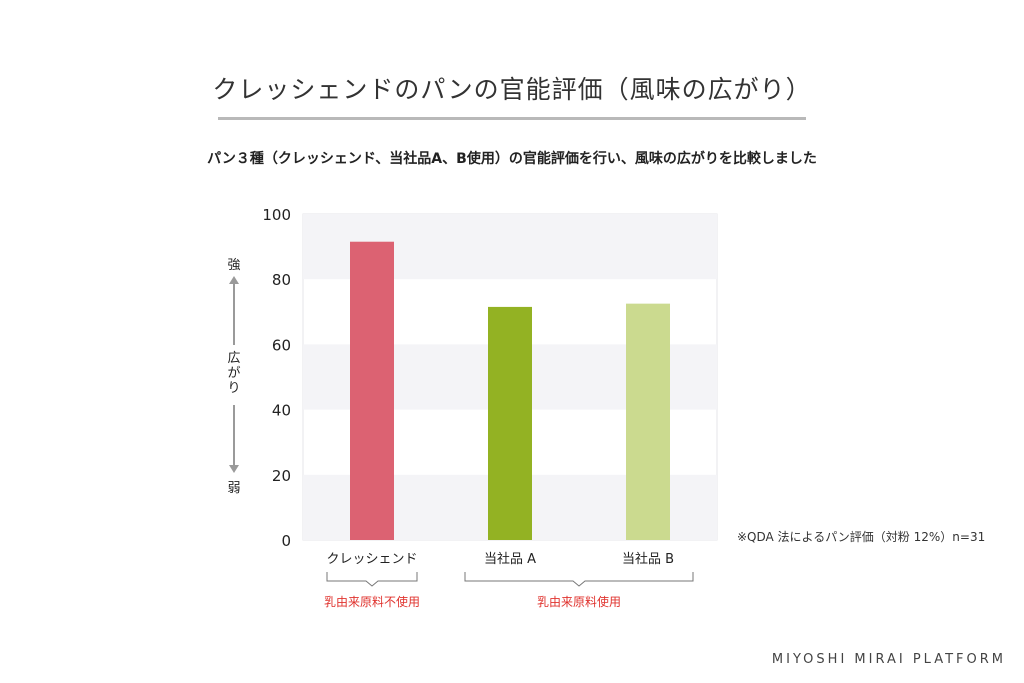  I want to click on group-label: 乳由来原料不使用, so click(372, 601).